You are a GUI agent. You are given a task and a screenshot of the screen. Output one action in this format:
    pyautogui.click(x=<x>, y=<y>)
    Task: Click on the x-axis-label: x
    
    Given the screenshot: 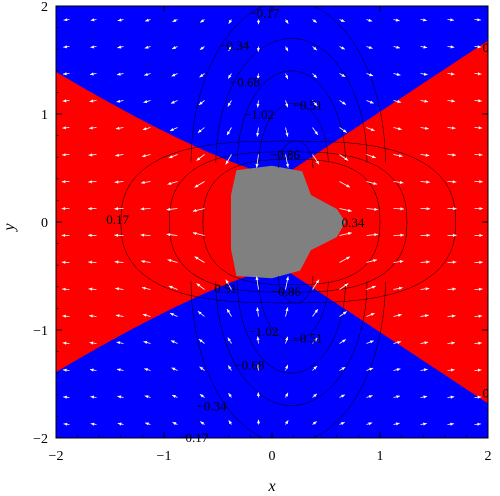 What is the action you would take?
    pyautogui.click(x=271, y=486)
    